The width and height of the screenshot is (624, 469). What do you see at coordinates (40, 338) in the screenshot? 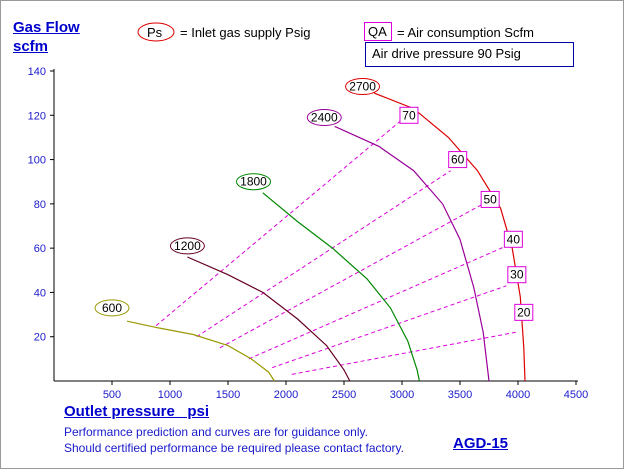
I see `y-tick-label: 20` at bounding box center [40, 338].